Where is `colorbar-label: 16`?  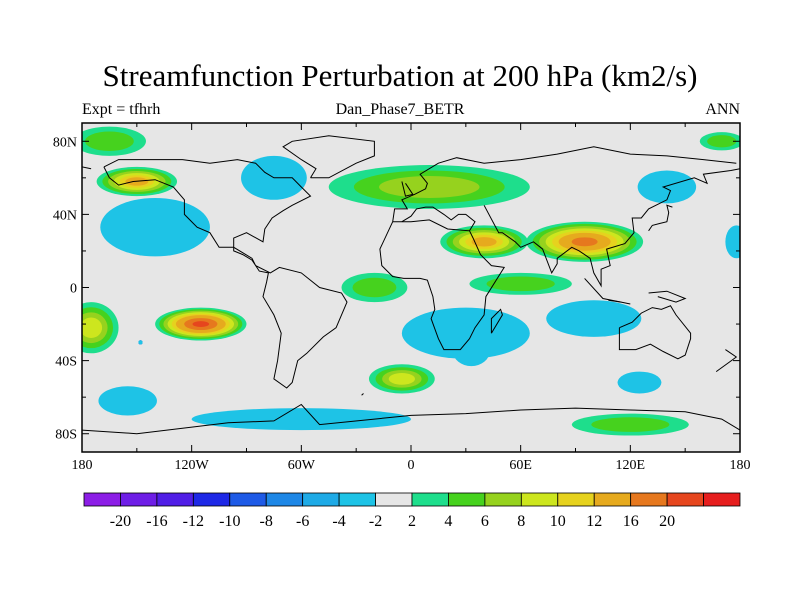 colorbar-label: 16 is located at coordinates (631, 521).